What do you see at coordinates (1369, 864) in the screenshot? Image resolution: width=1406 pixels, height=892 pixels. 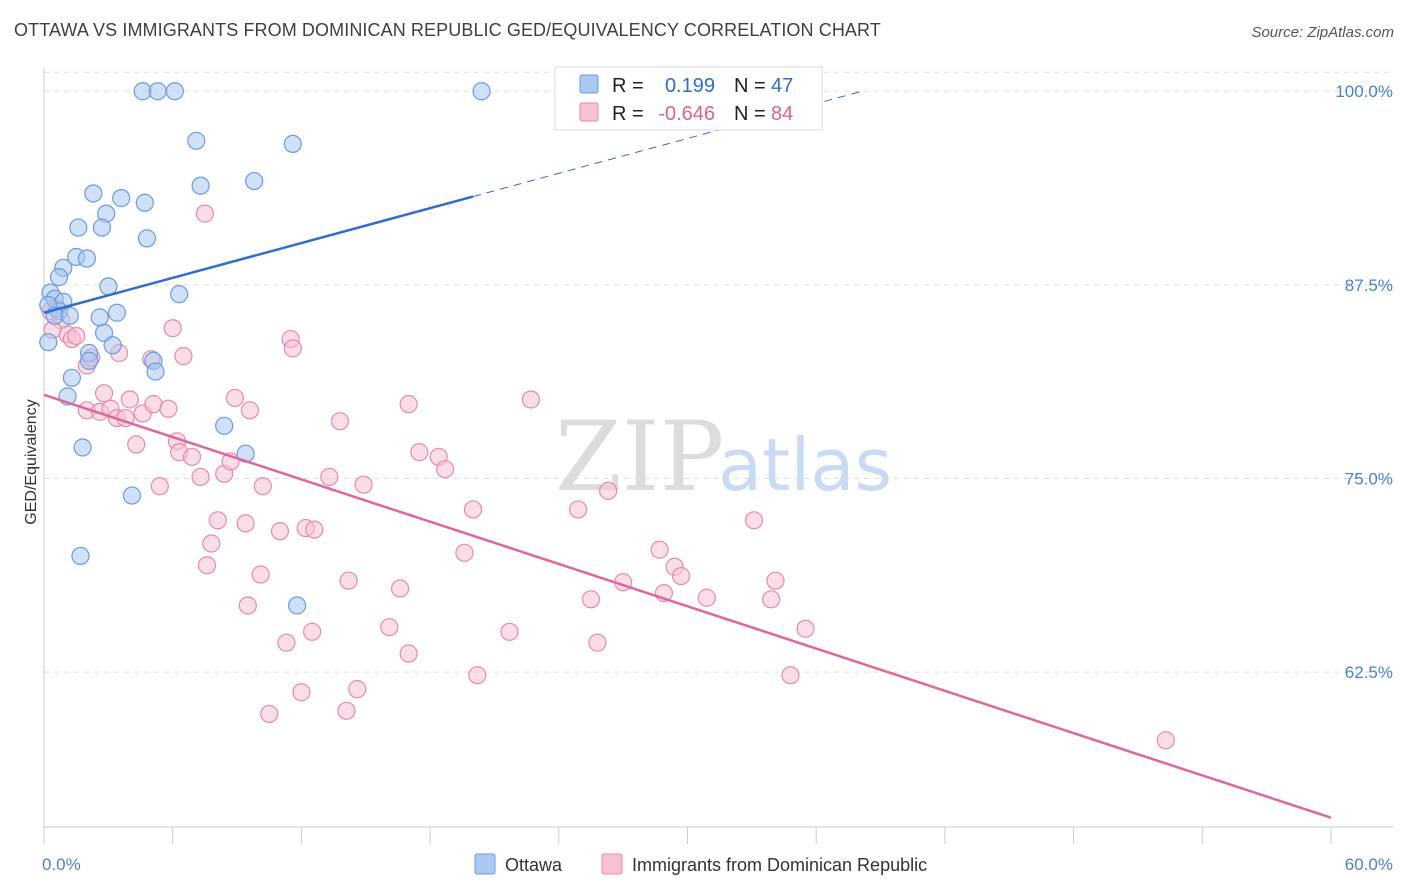 I see `x-tick-label-1: 60.0%` at bounding box center [1369, 864].